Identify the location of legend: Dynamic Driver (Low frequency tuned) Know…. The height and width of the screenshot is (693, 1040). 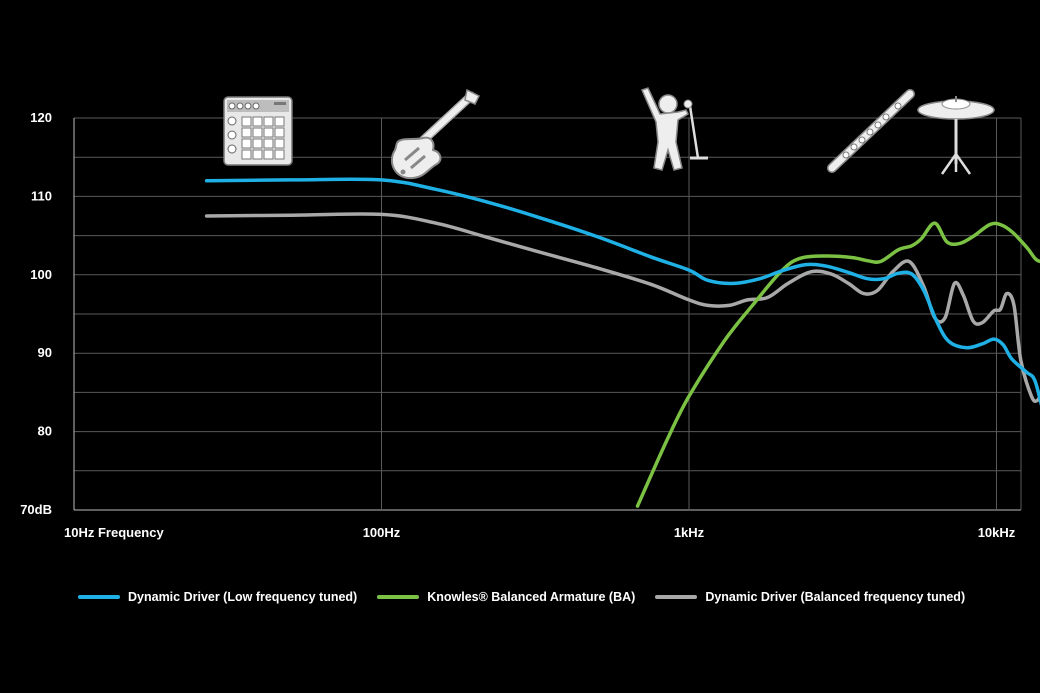
(531, 597).